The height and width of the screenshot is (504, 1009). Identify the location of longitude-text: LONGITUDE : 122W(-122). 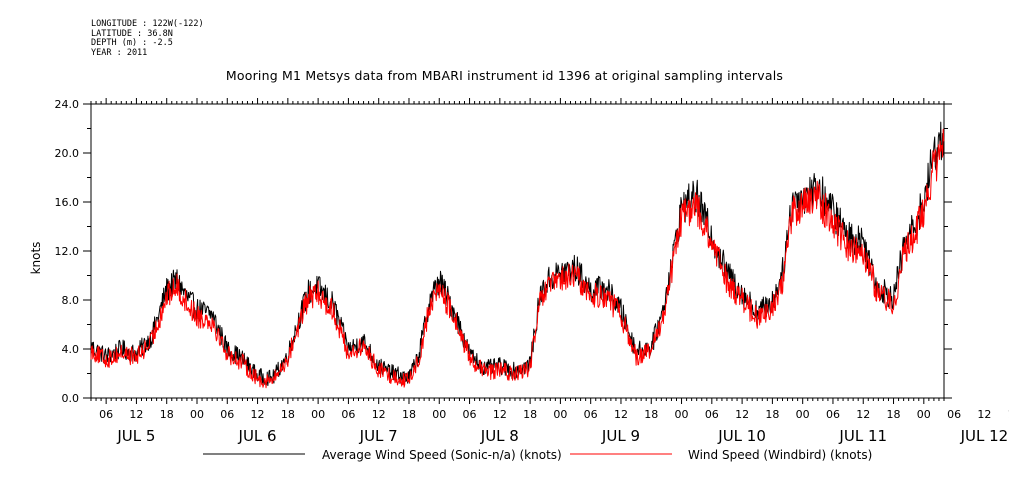
(147, 24).